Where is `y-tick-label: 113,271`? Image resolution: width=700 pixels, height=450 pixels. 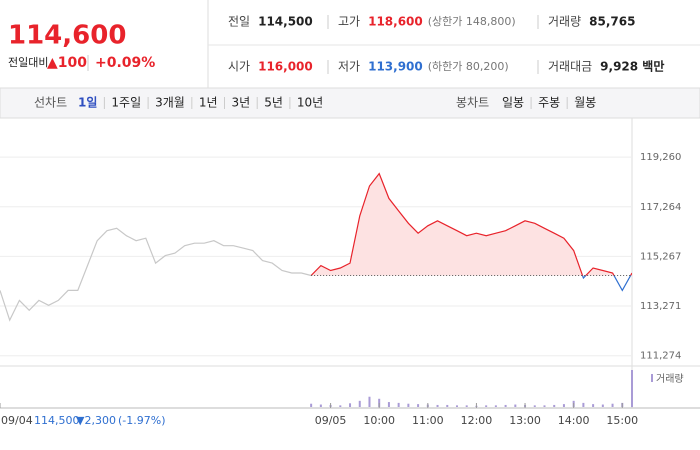
y-tick-label: 113,271 is located at coordinates (660, 306).